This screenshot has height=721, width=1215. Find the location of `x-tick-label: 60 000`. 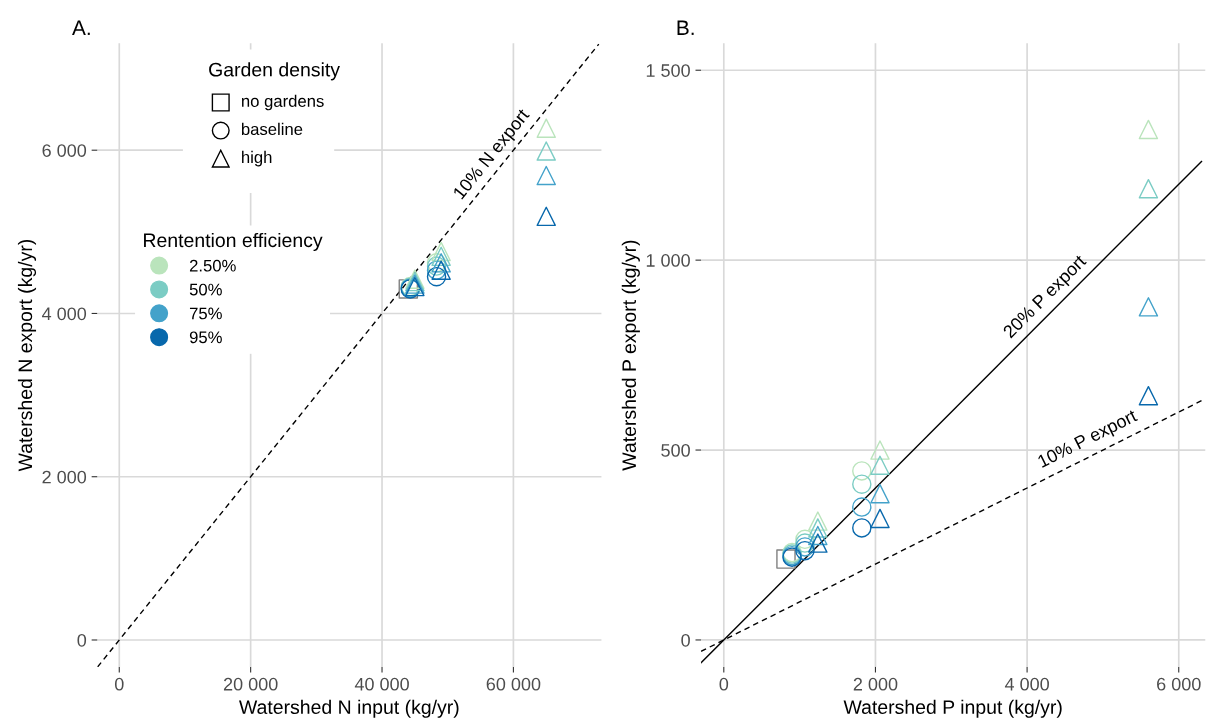

x-tick-label: 60 000 is located at coordinates (513, 684).